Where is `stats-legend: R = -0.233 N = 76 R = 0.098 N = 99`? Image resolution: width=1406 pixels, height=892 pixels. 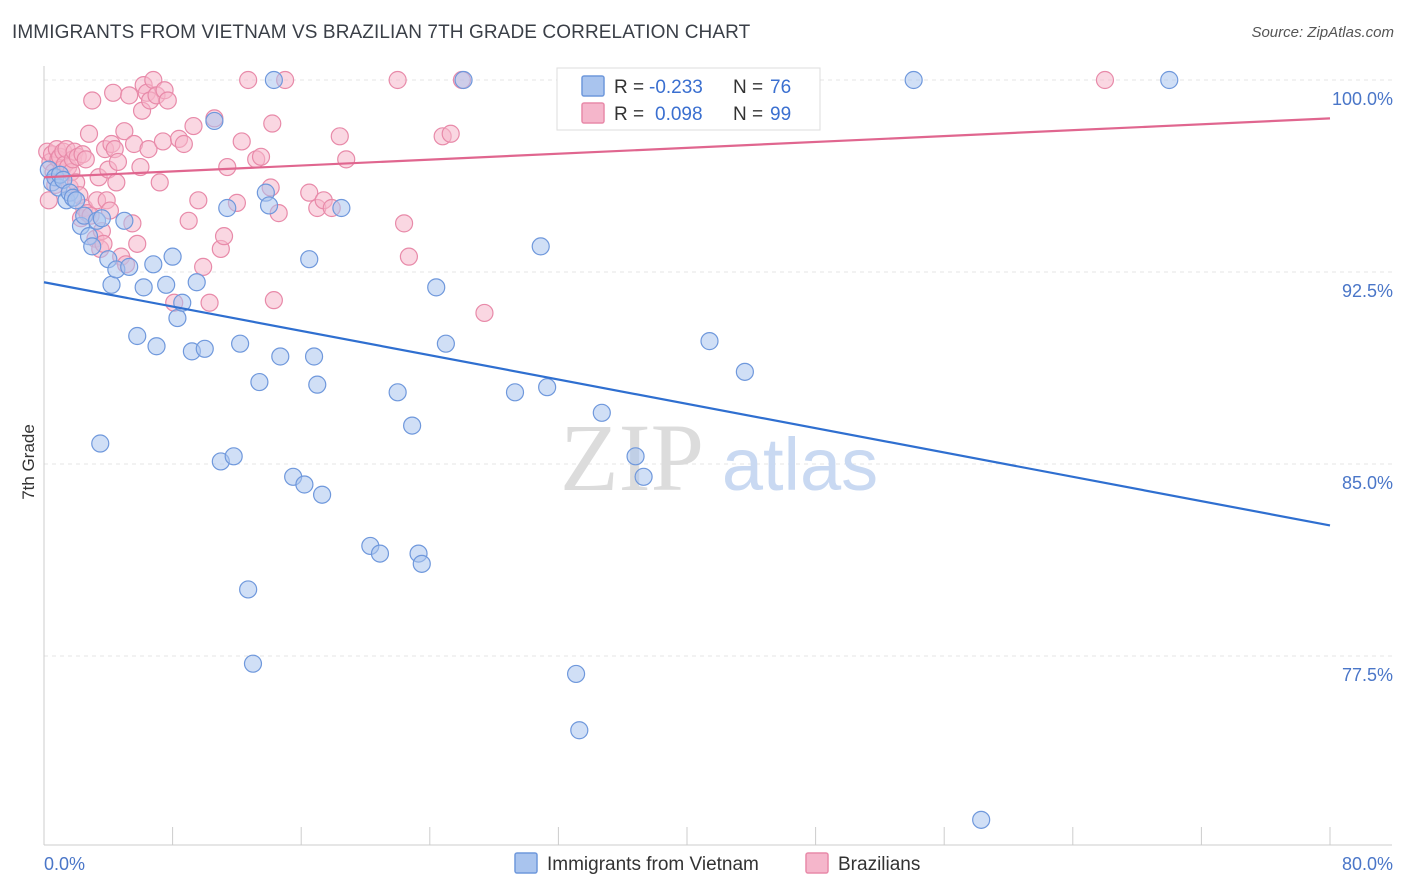
stats-legend: R = -0.233 N = 76 R = 0.098 N = 99 is located at coordinates (688, 99).